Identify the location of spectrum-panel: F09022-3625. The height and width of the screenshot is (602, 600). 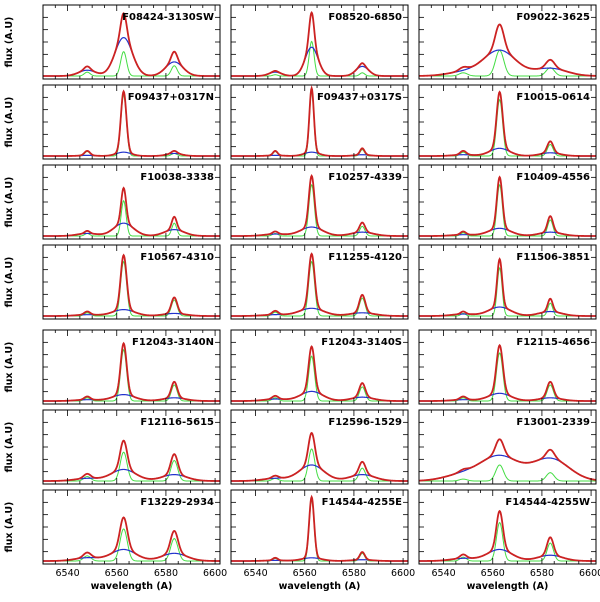
(507, 42).